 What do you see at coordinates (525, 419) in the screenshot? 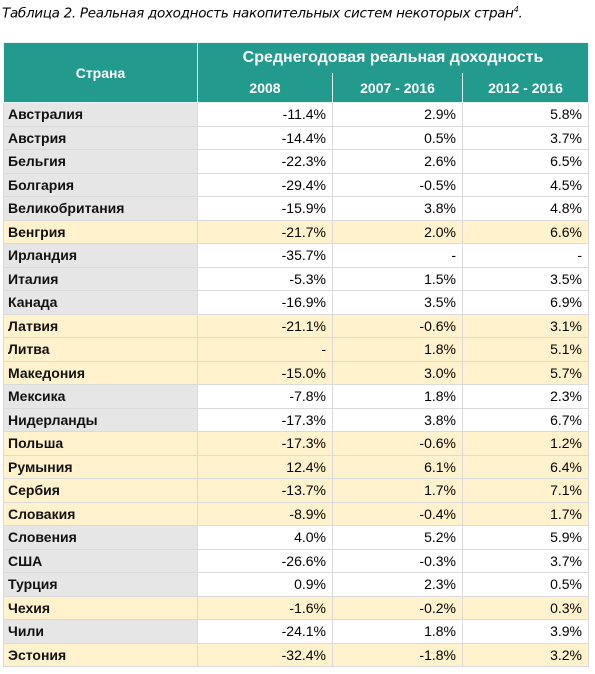
I see `value-cell: 6.7%` at bounding box center [525, 419].